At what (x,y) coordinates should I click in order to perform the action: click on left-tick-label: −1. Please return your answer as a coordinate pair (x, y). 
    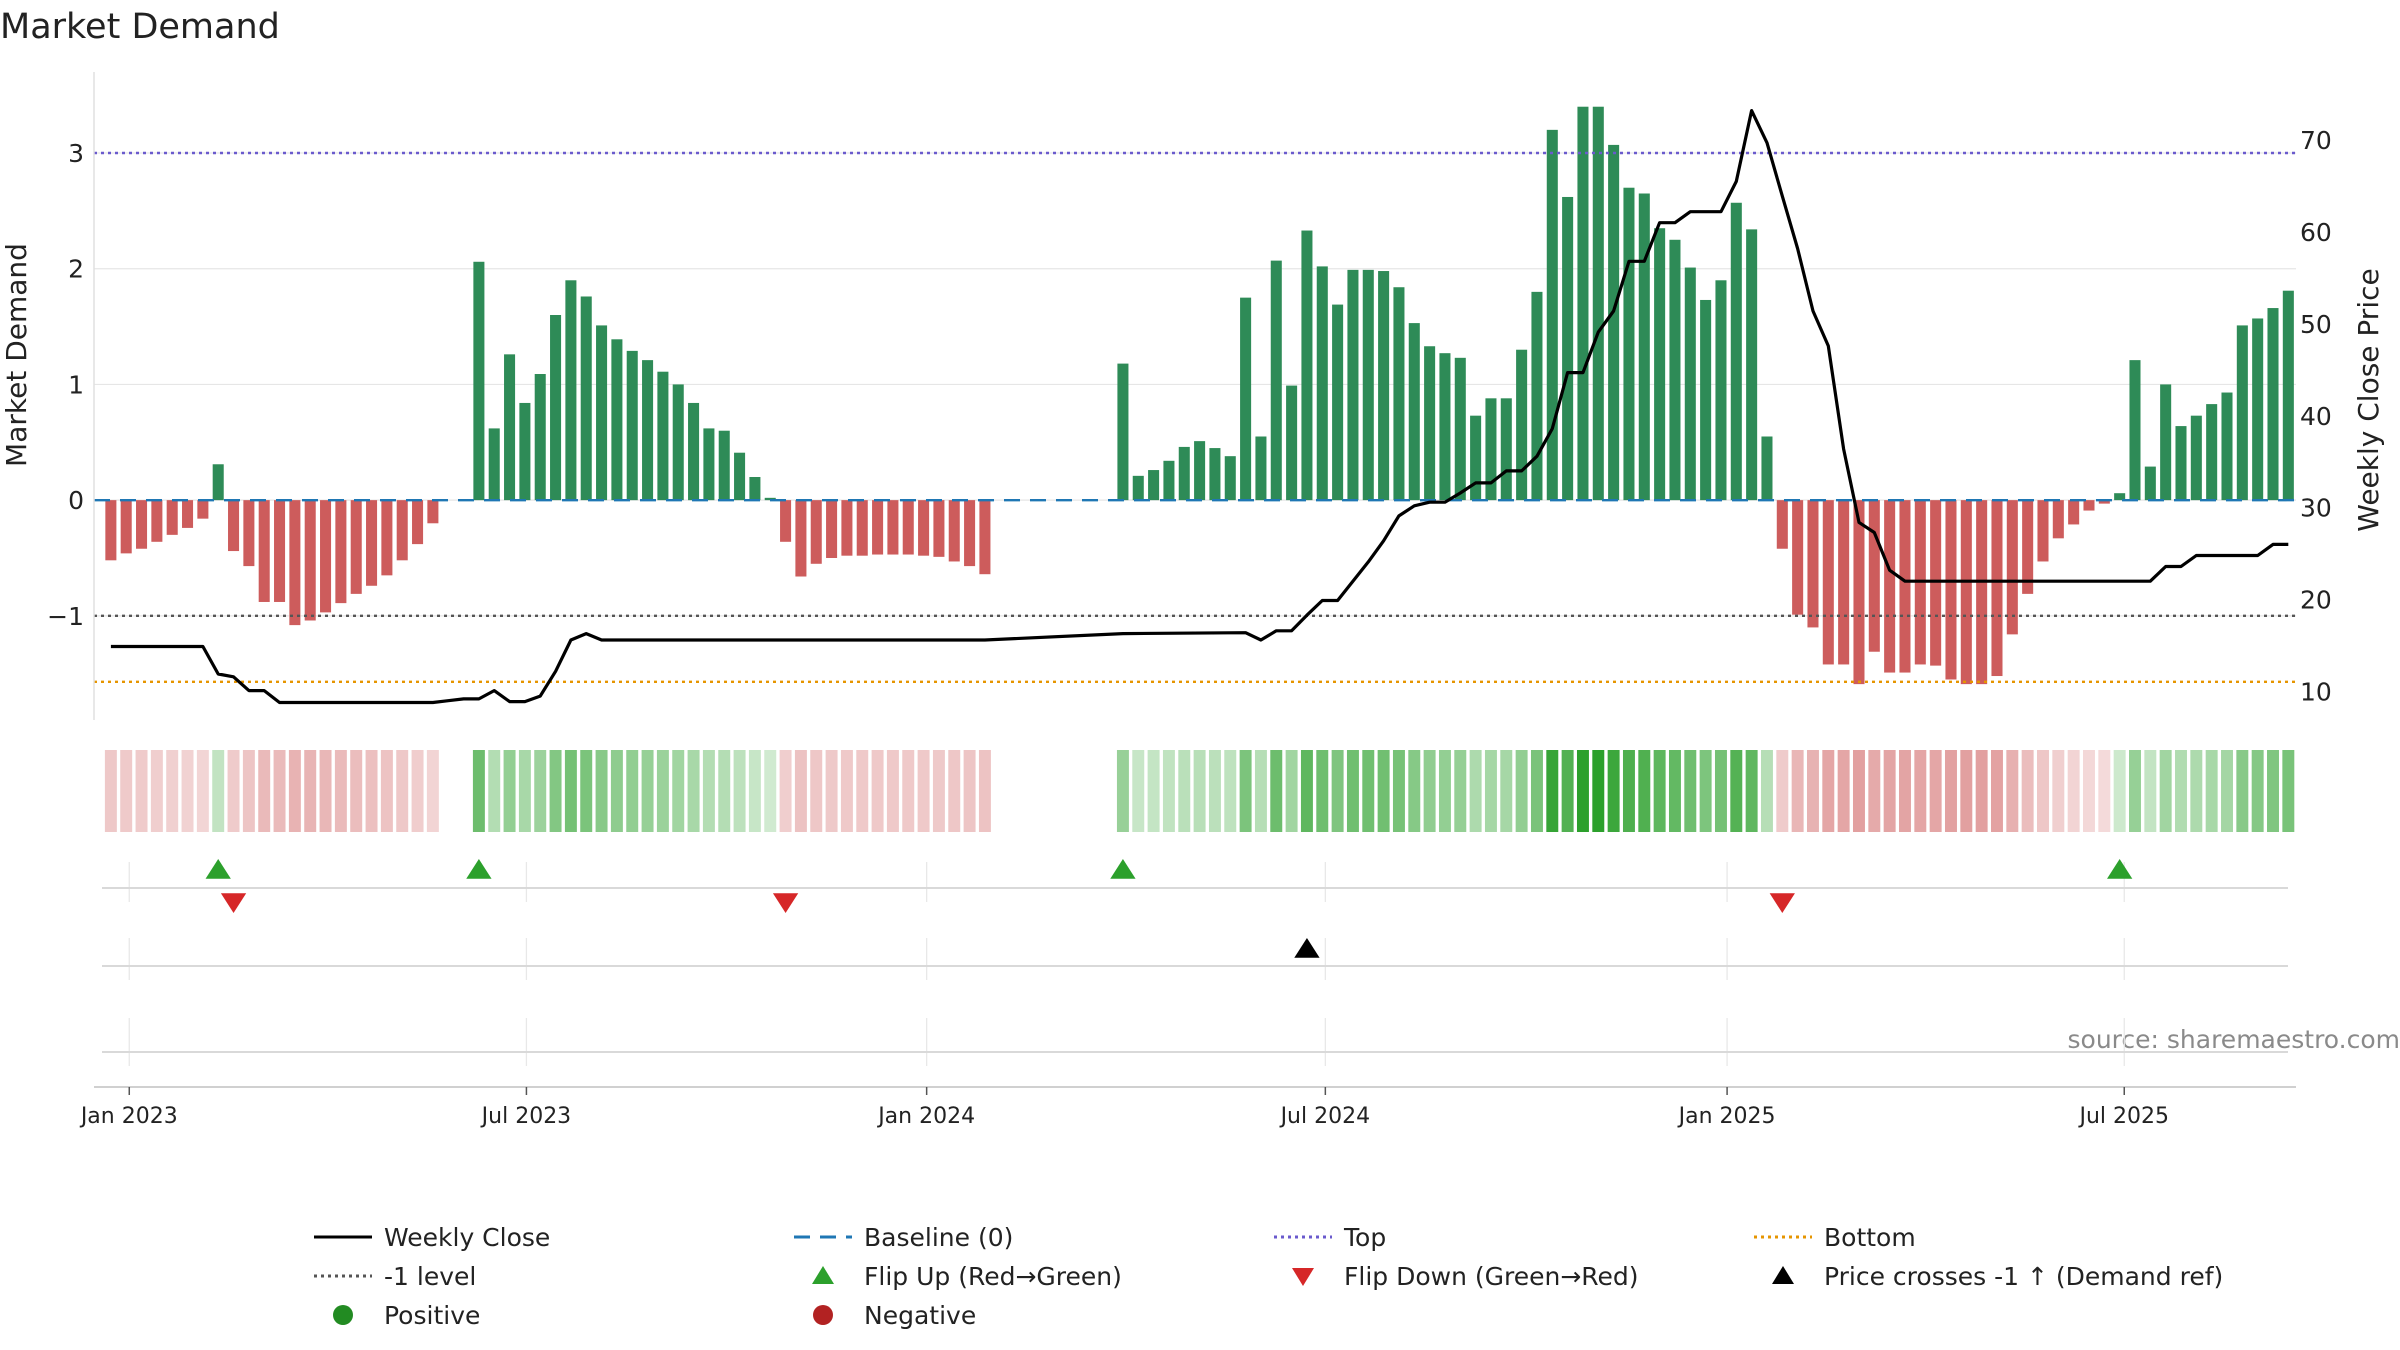
    Looking at the image, I should click on (65, 616).